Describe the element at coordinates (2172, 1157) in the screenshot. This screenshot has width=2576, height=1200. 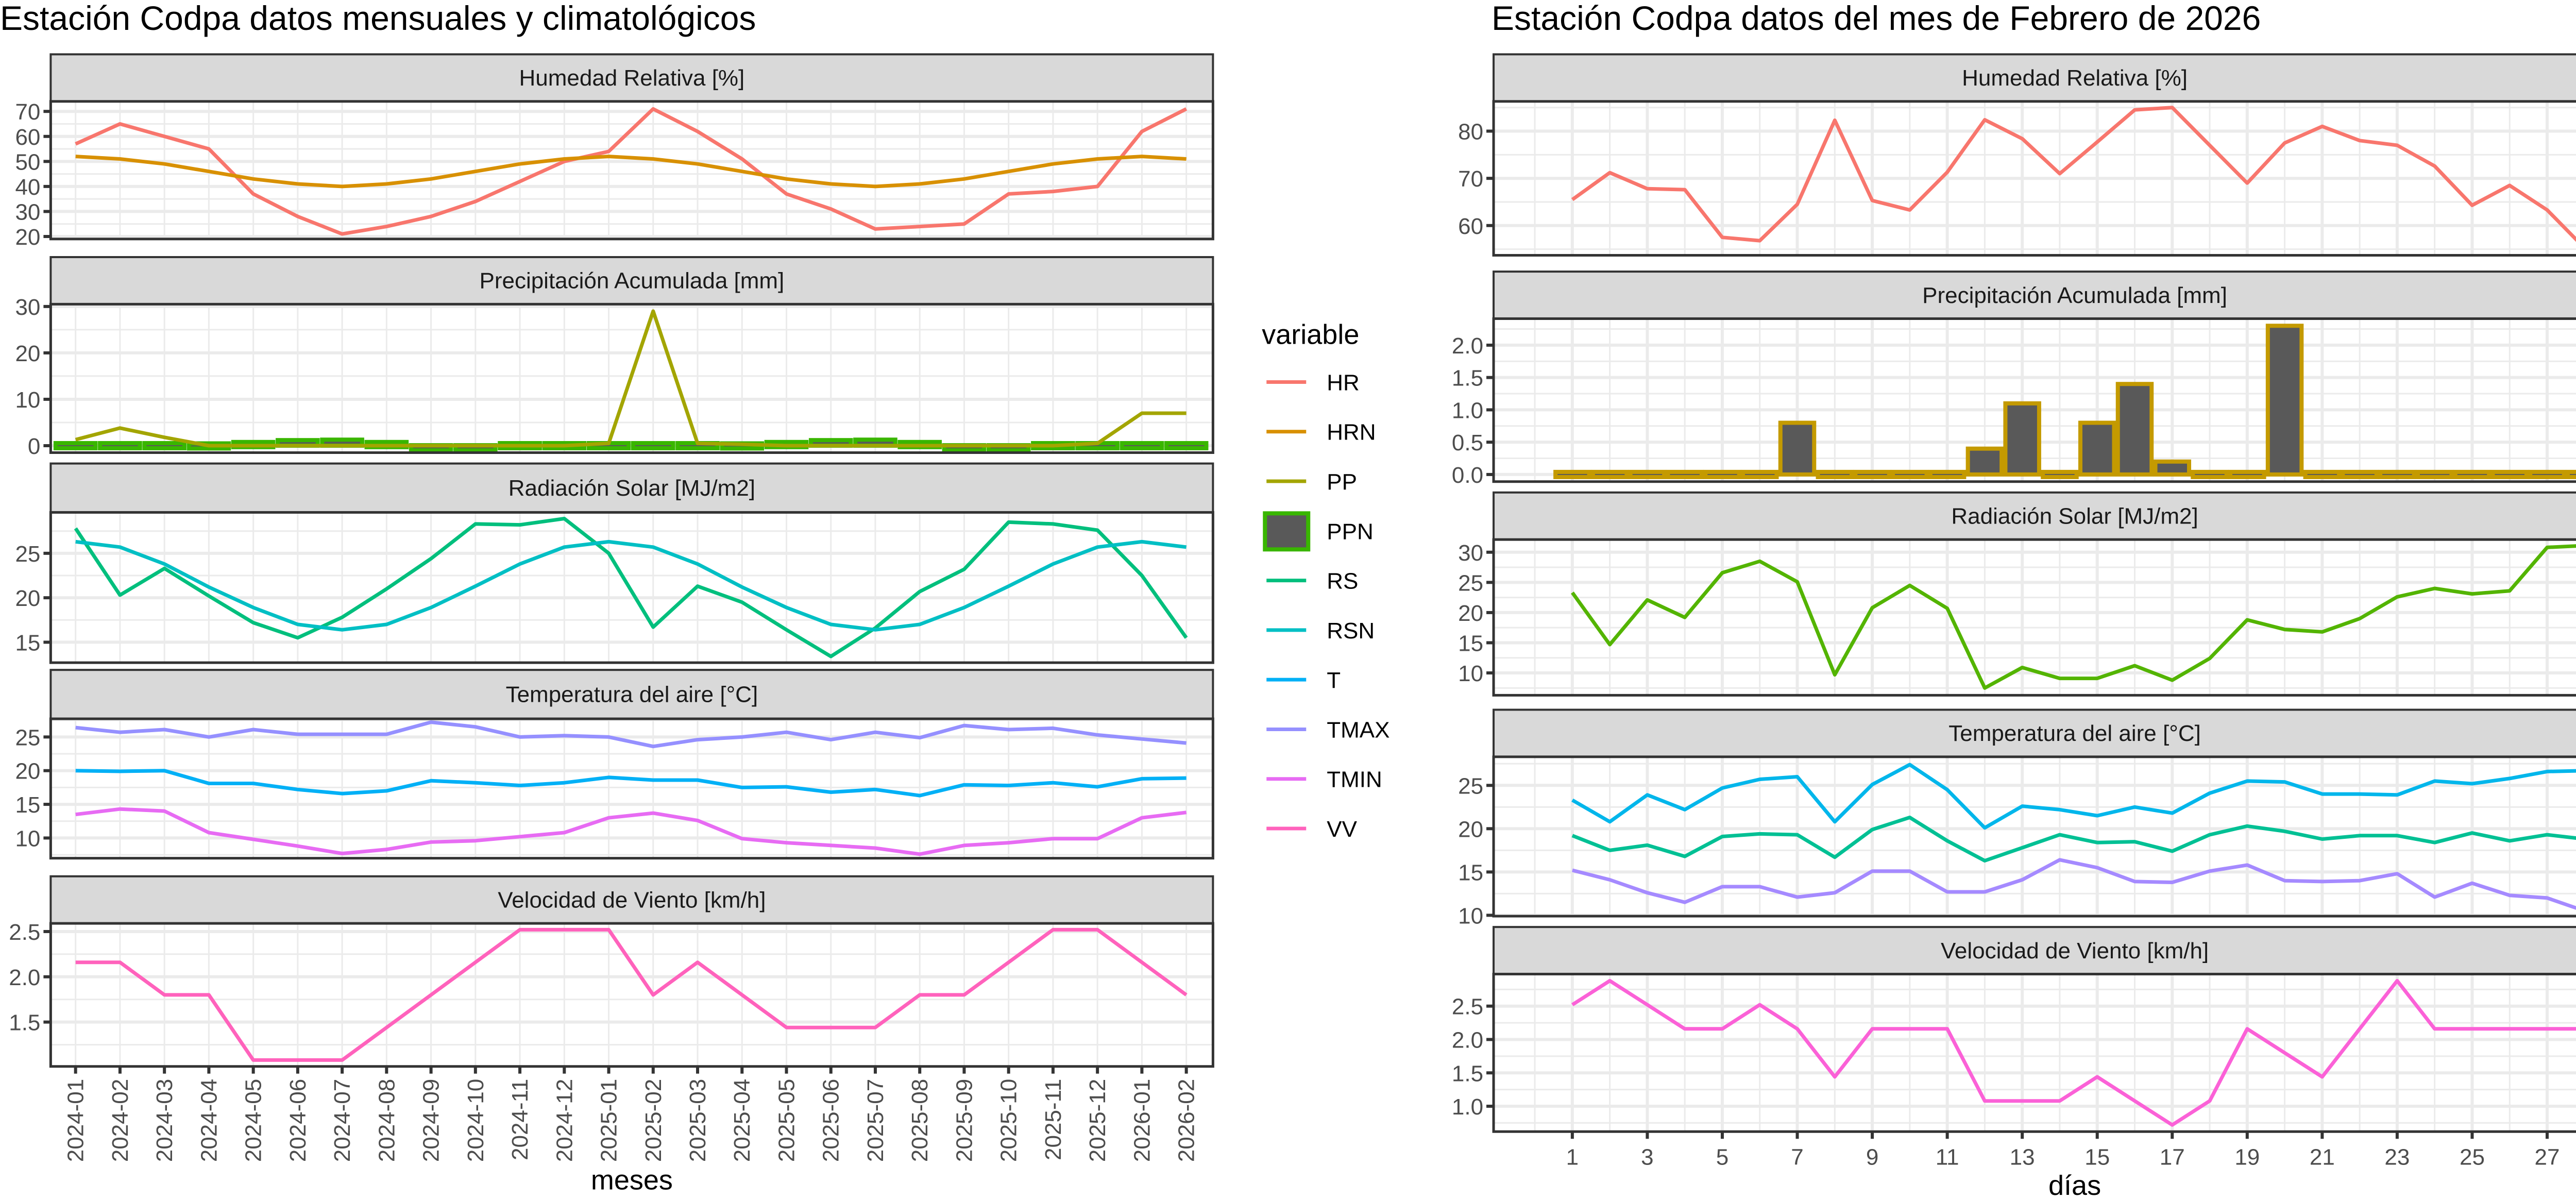
I see `x-tick-label: 17` at that location.